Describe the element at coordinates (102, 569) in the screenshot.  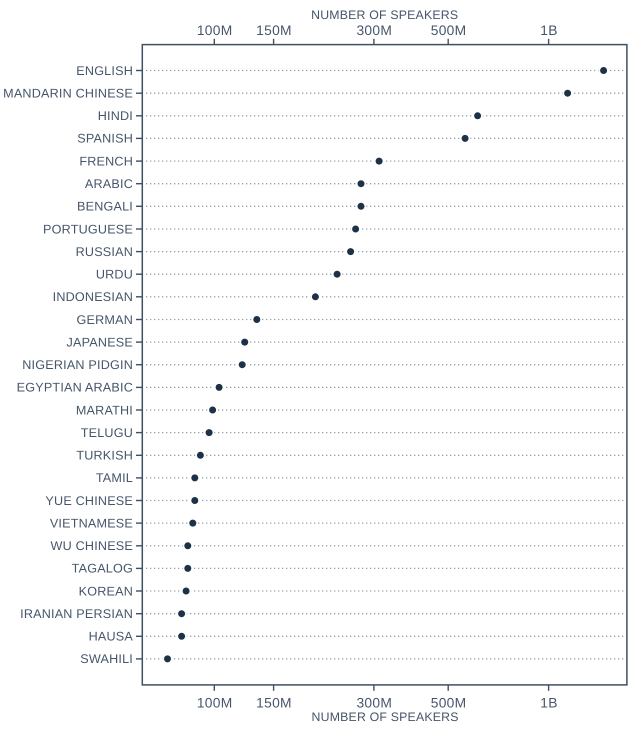
I see `svg-text: TAGALOG` at that location.